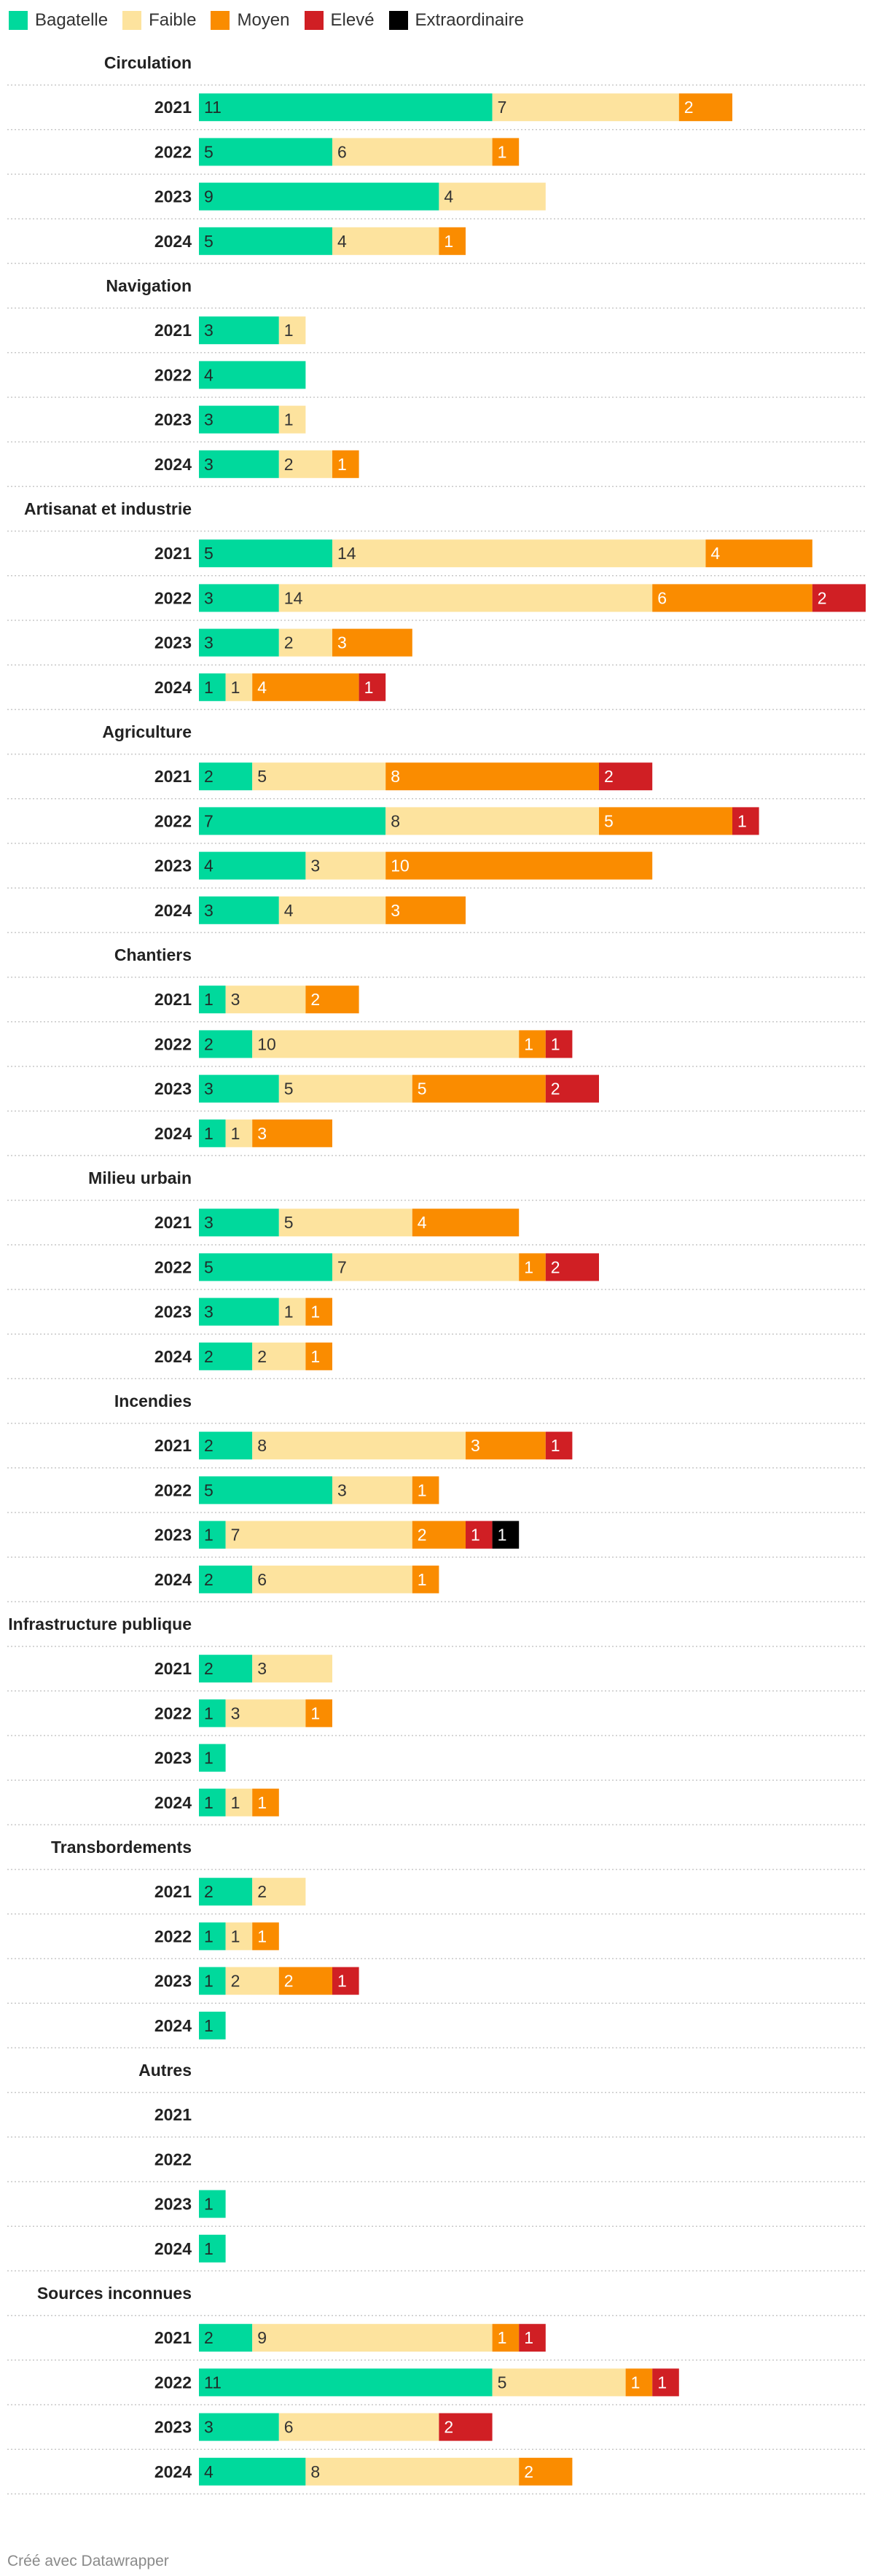 This screenshot has height=2576, width=889. What do you see at coordinates (339, 20) in the screenshot?
I see `legend-item: Elevé` at bounding box center [339, 20].